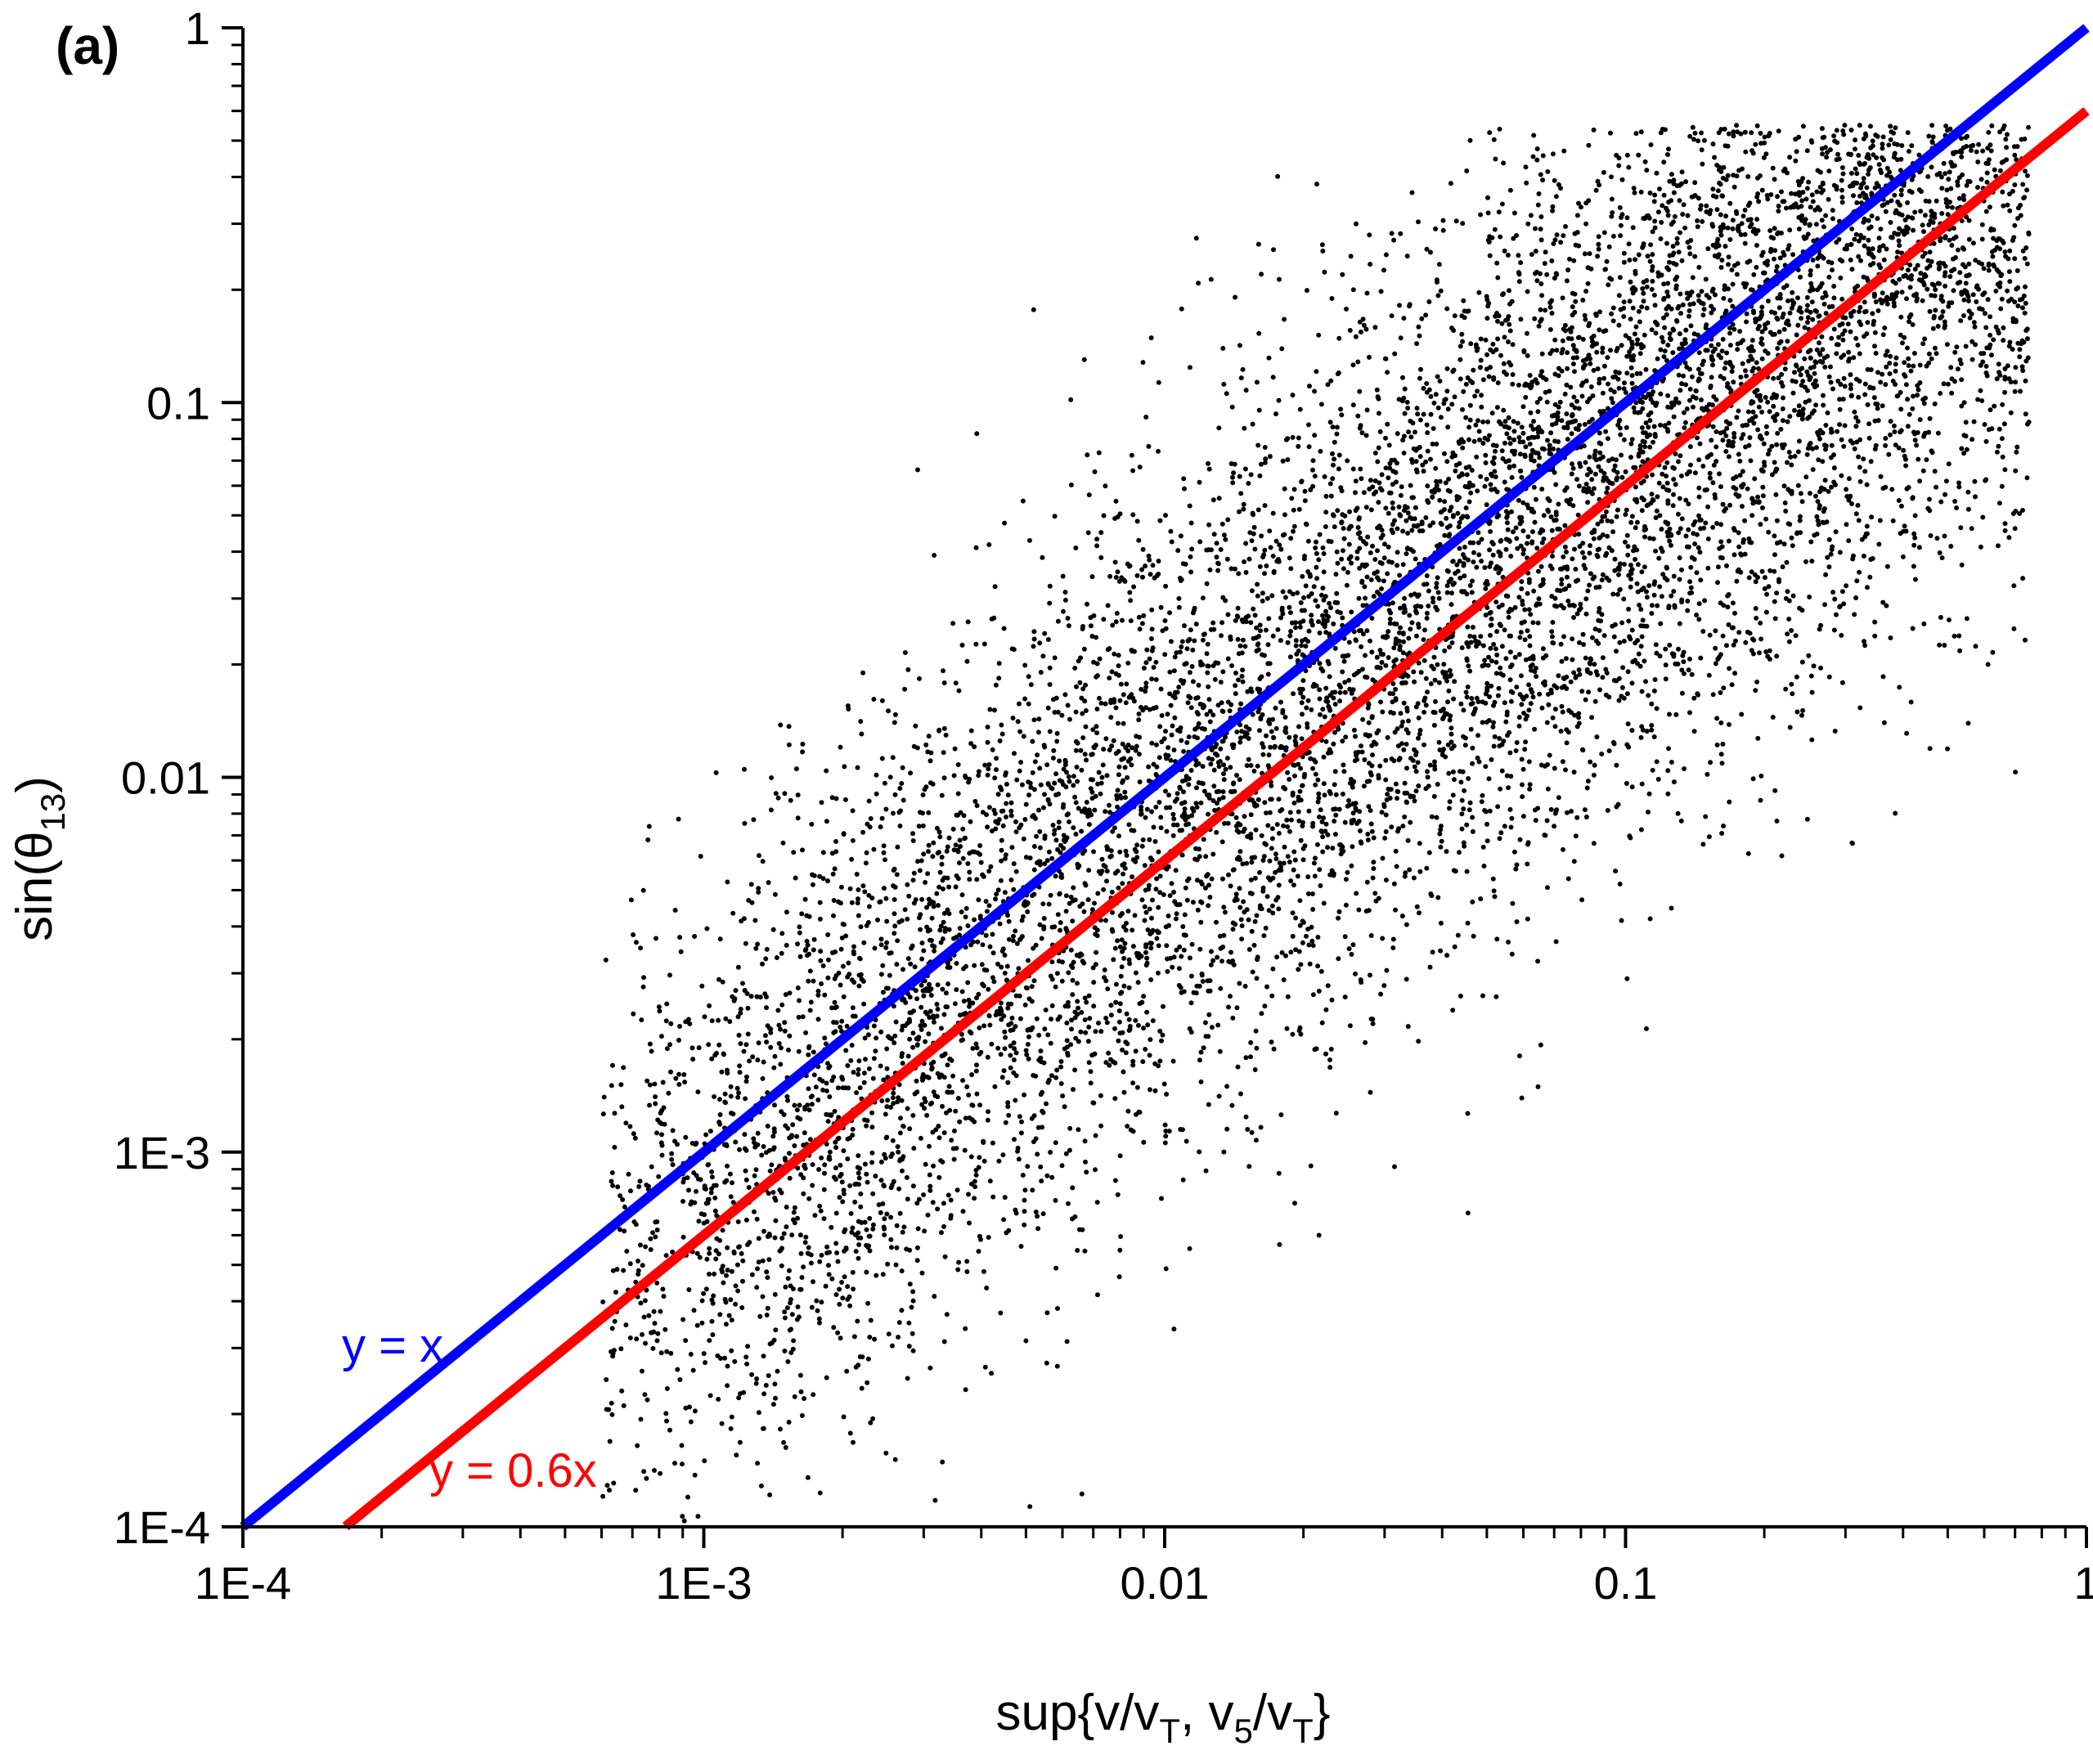 The image size is (2093, 1764). What do you see at coordinates (2083, 1583) in the screenshot?
I see `x-tick-label: 1` at bounding box center [2083, 1583].